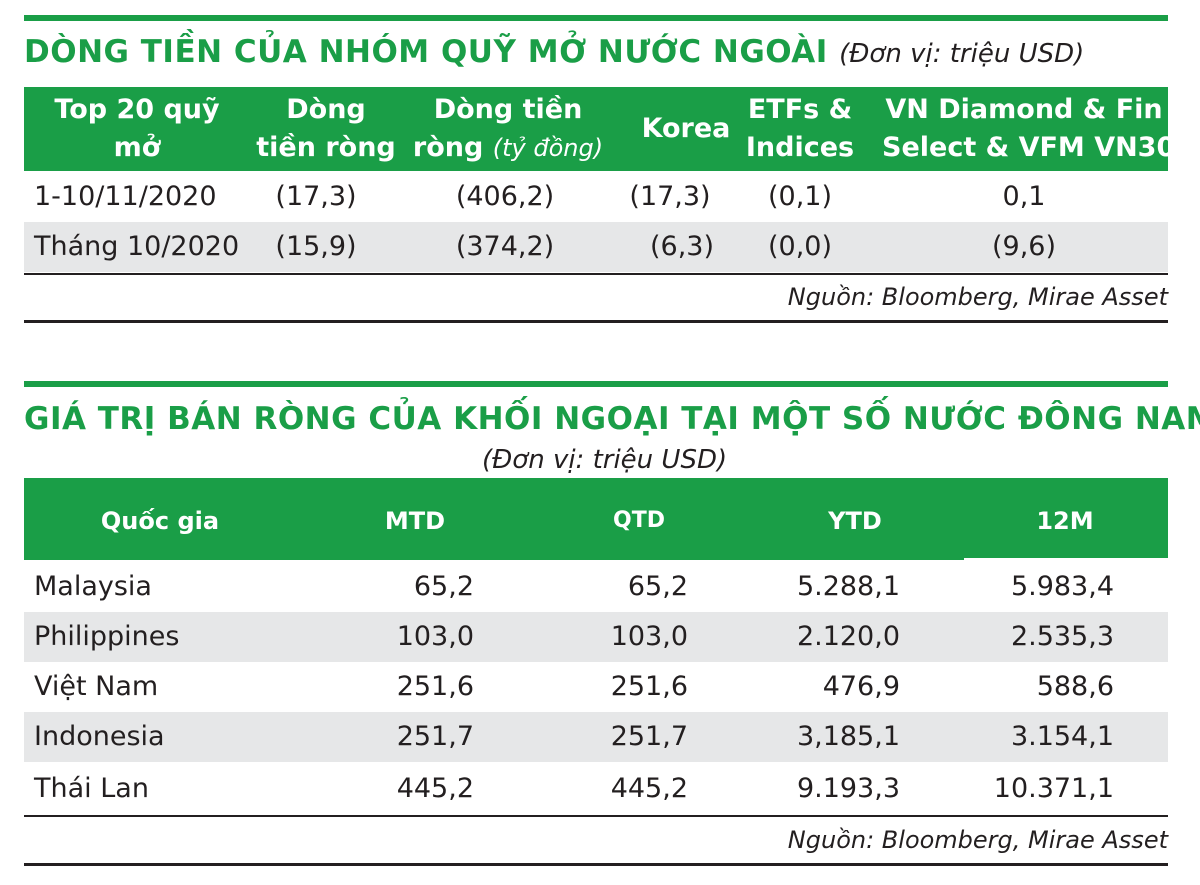 The height and width of the screenshot is (885, 1200). Describe the element at coordinates (316, 246) in the screenshot. I see `row-value: (15,9)` at that location.